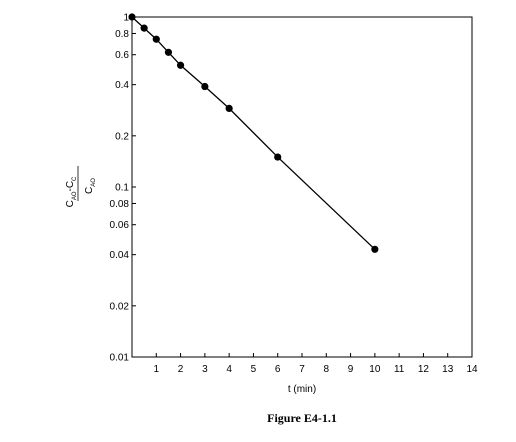  I want to click on x-tick-label: 11, so click(399, 369).